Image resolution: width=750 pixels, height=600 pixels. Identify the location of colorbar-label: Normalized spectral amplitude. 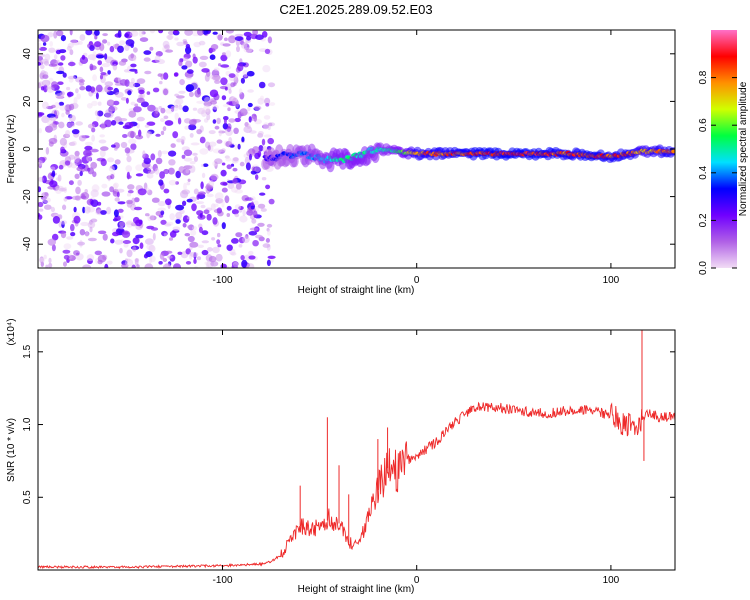
(743, 148).